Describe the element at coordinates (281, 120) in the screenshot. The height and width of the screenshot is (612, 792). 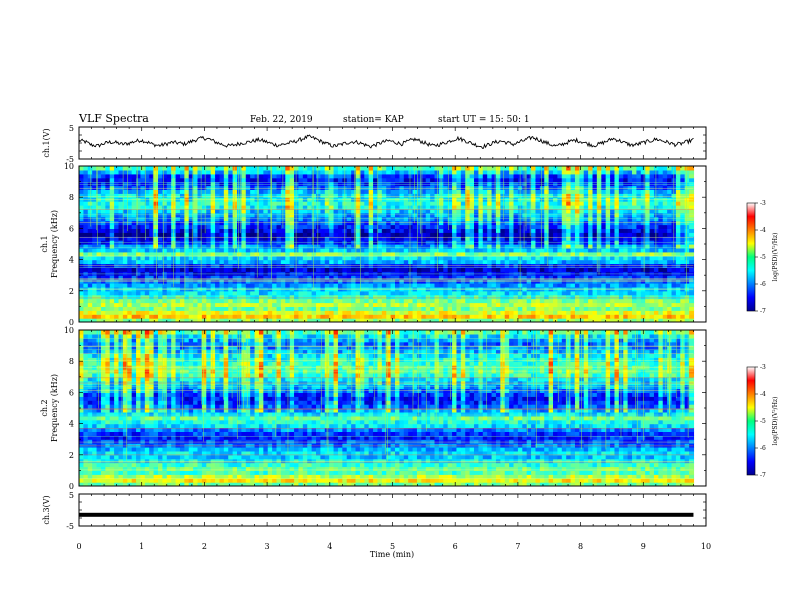
I see `date-label: Feb. 22, 2019` at that location.